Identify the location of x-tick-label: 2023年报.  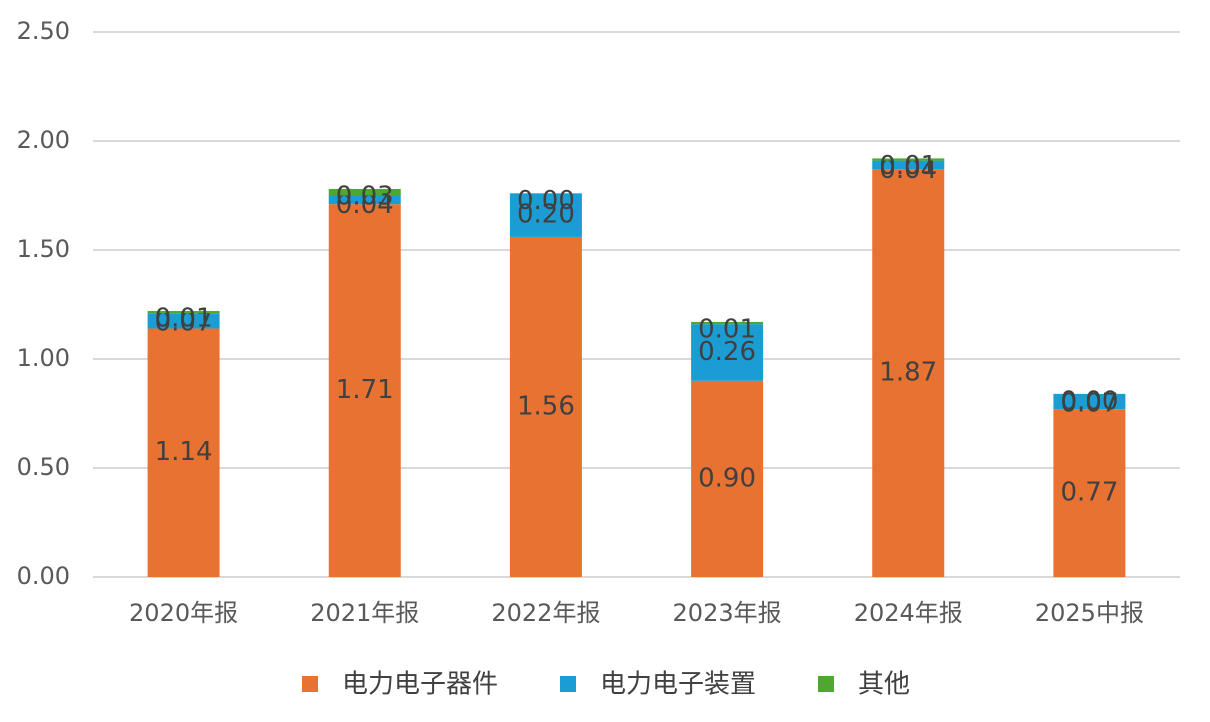
(727, 613).